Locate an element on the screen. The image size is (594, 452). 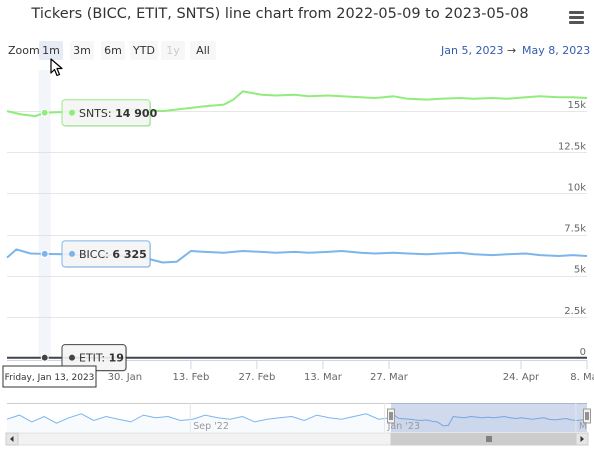
tooltip-text: SNTS: 14 900 is located at coordinates (118, 113).